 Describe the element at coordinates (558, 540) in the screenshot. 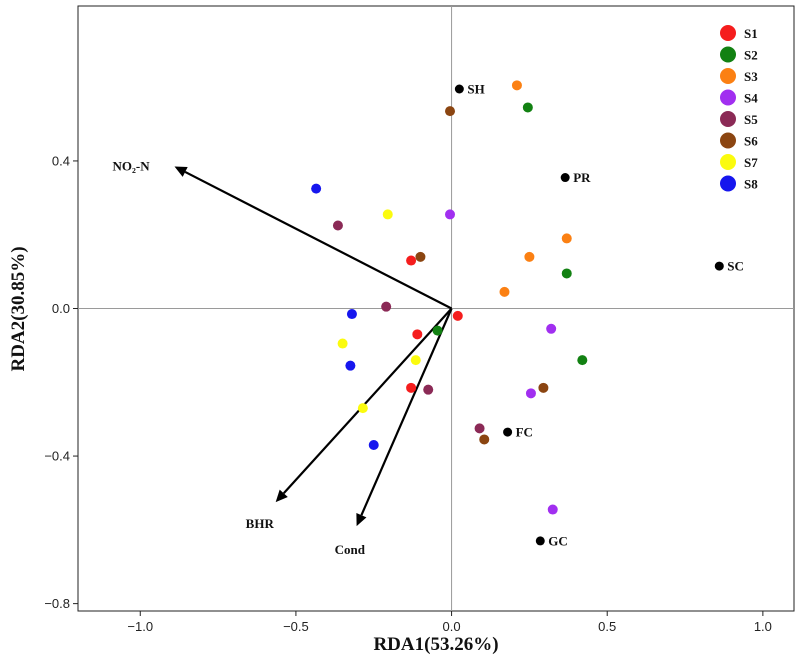

I see `site-label: GC` at that location.